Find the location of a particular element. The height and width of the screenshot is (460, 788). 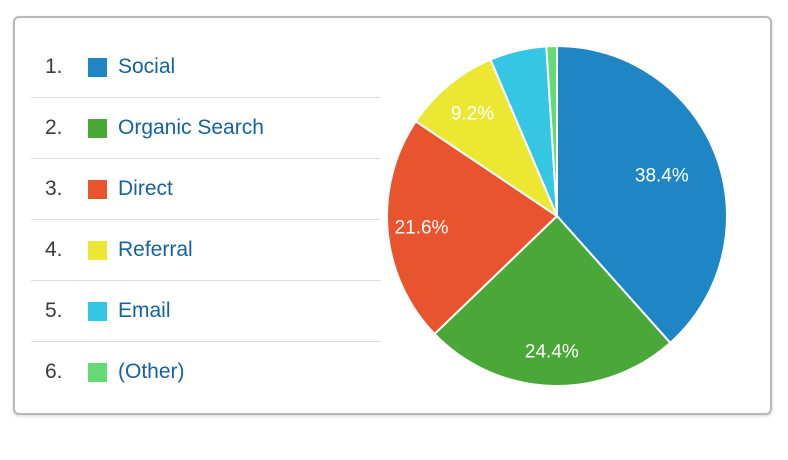

legend-row: 5. Email is located at coordinates (206, 311).